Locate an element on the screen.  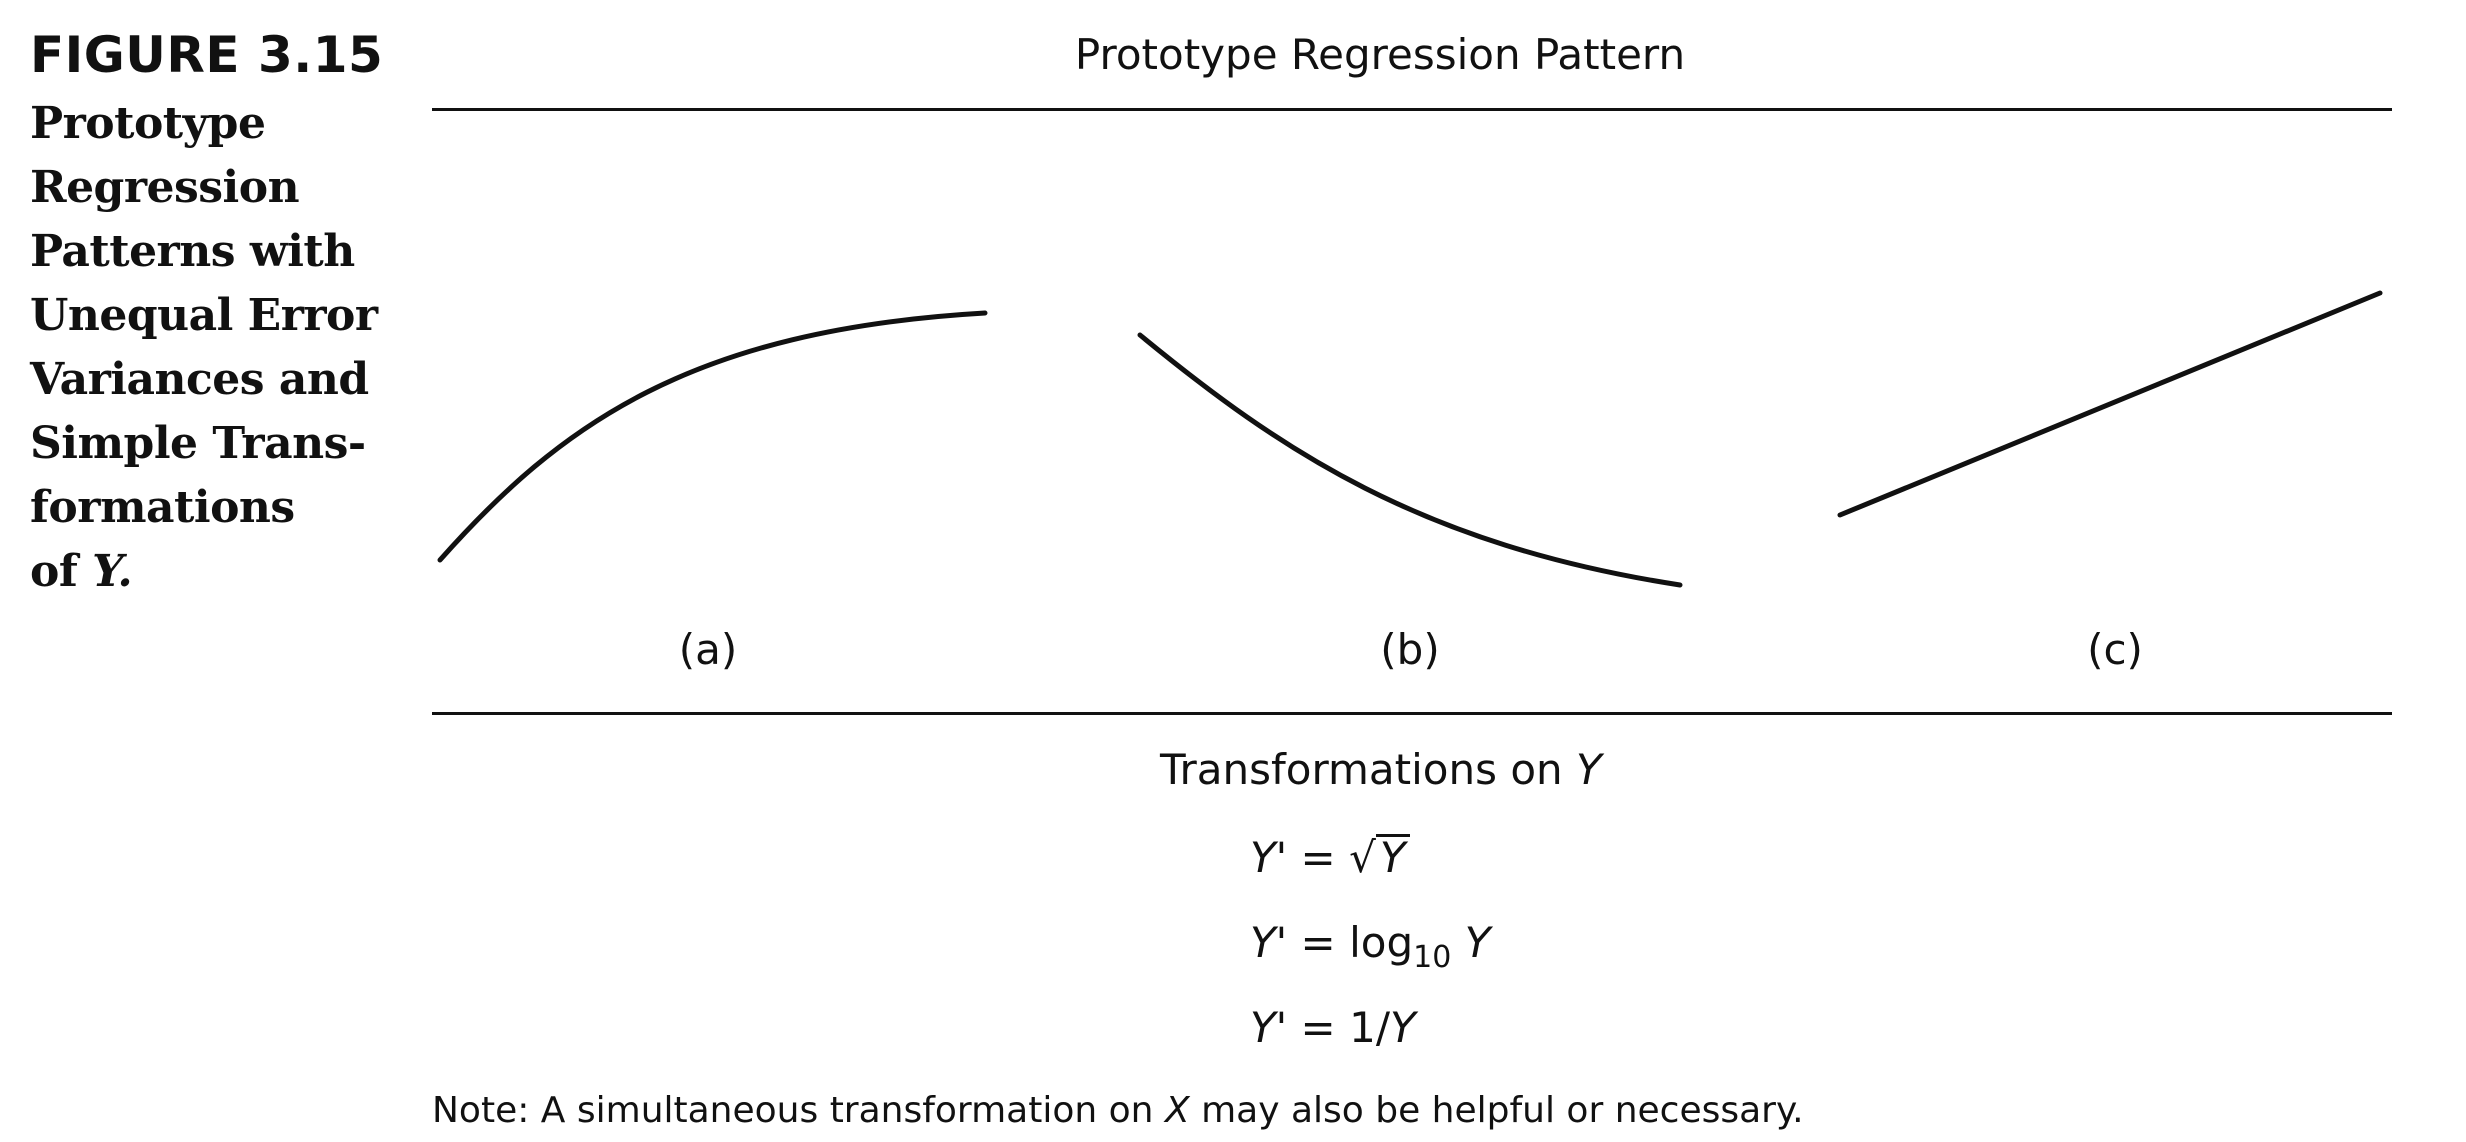
caption-last-var: Y. is located at coordinates (112, 571).